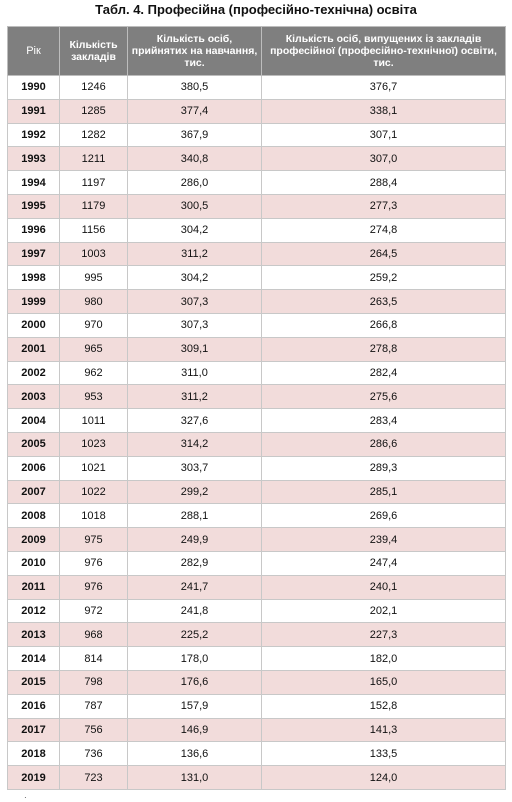 This screenshot has height=802, width=512. Describe the element at coordinates (383, 206) in the screenshot. I see `cell-graduated: 277,3` at that location.